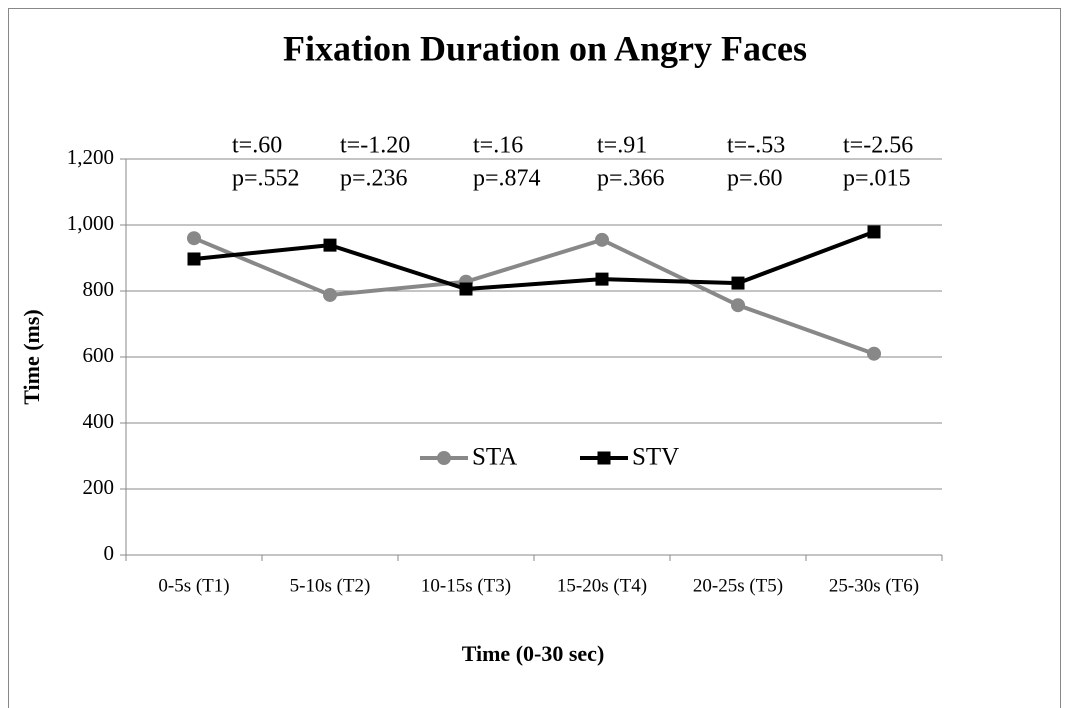  I want to click on annotation-p: p=.60, so click(755, 179).